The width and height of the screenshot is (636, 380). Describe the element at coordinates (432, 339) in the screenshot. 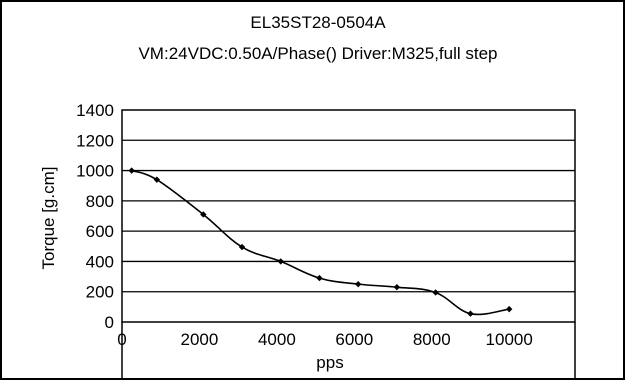

I see `x-tick-label: 8000` at that location.